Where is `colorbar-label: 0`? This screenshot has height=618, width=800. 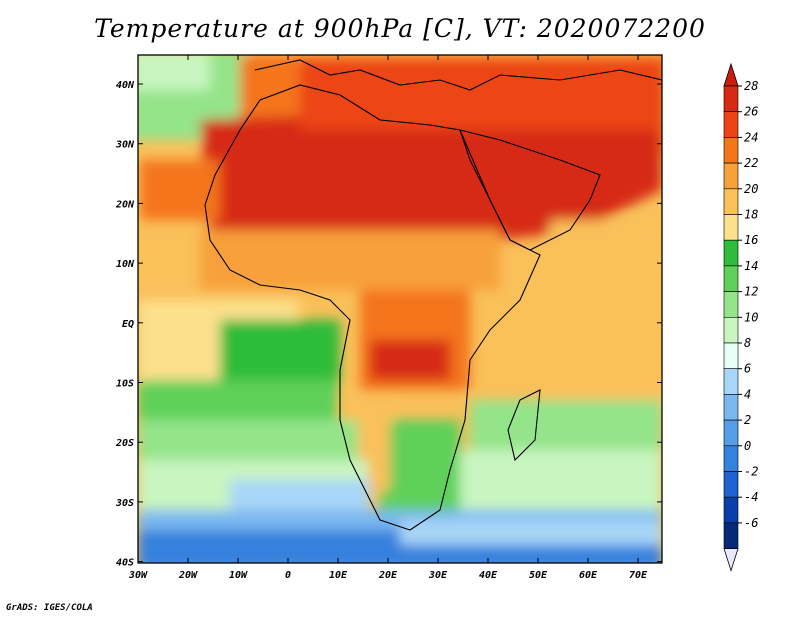
colorbar-label: 0 is located at coordinates (747, 446).